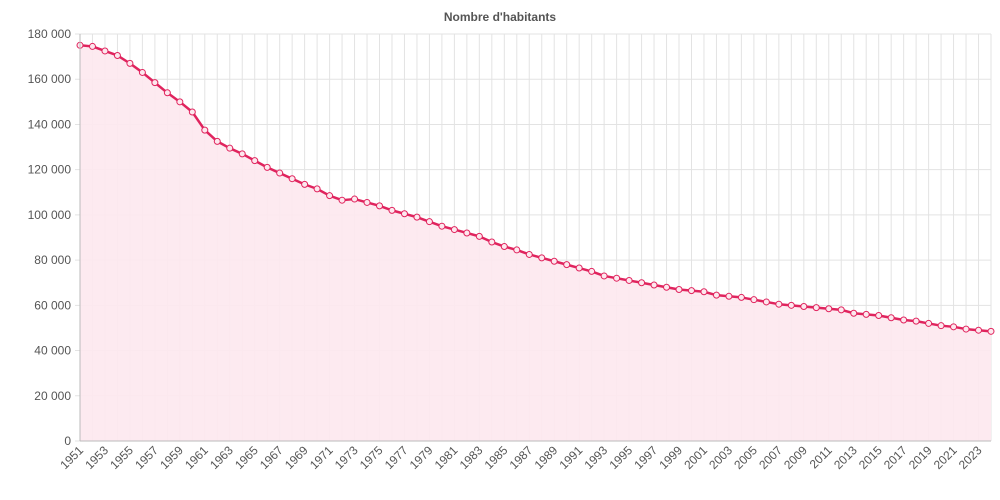 The image size is (1000, 500). I want to click on x-tick-label: 1979, so click(421, 457).